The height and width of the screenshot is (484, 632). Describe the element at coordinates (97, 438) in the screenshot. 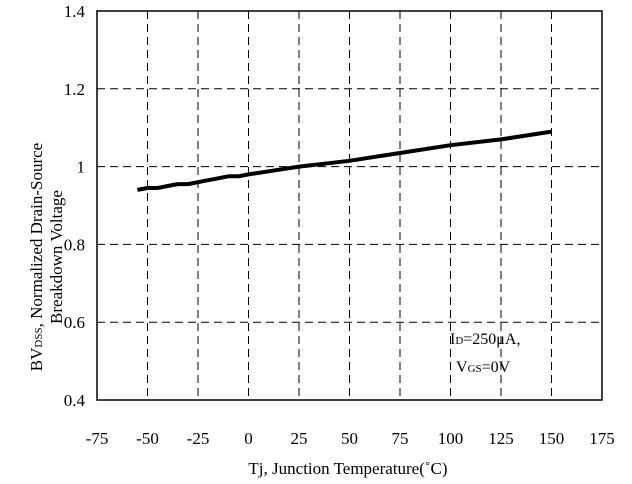

I see `x-tick-label: -75` at that location.